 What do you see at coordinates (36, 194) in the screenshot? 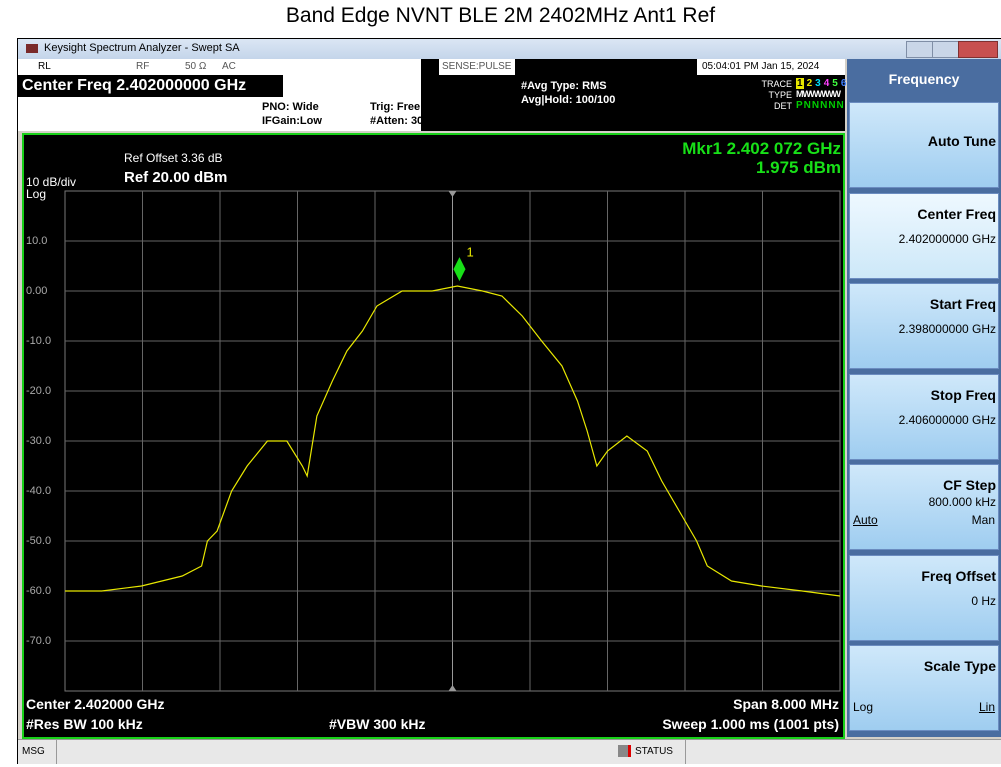
I see `log: Log` at bounding box center [36, 194].